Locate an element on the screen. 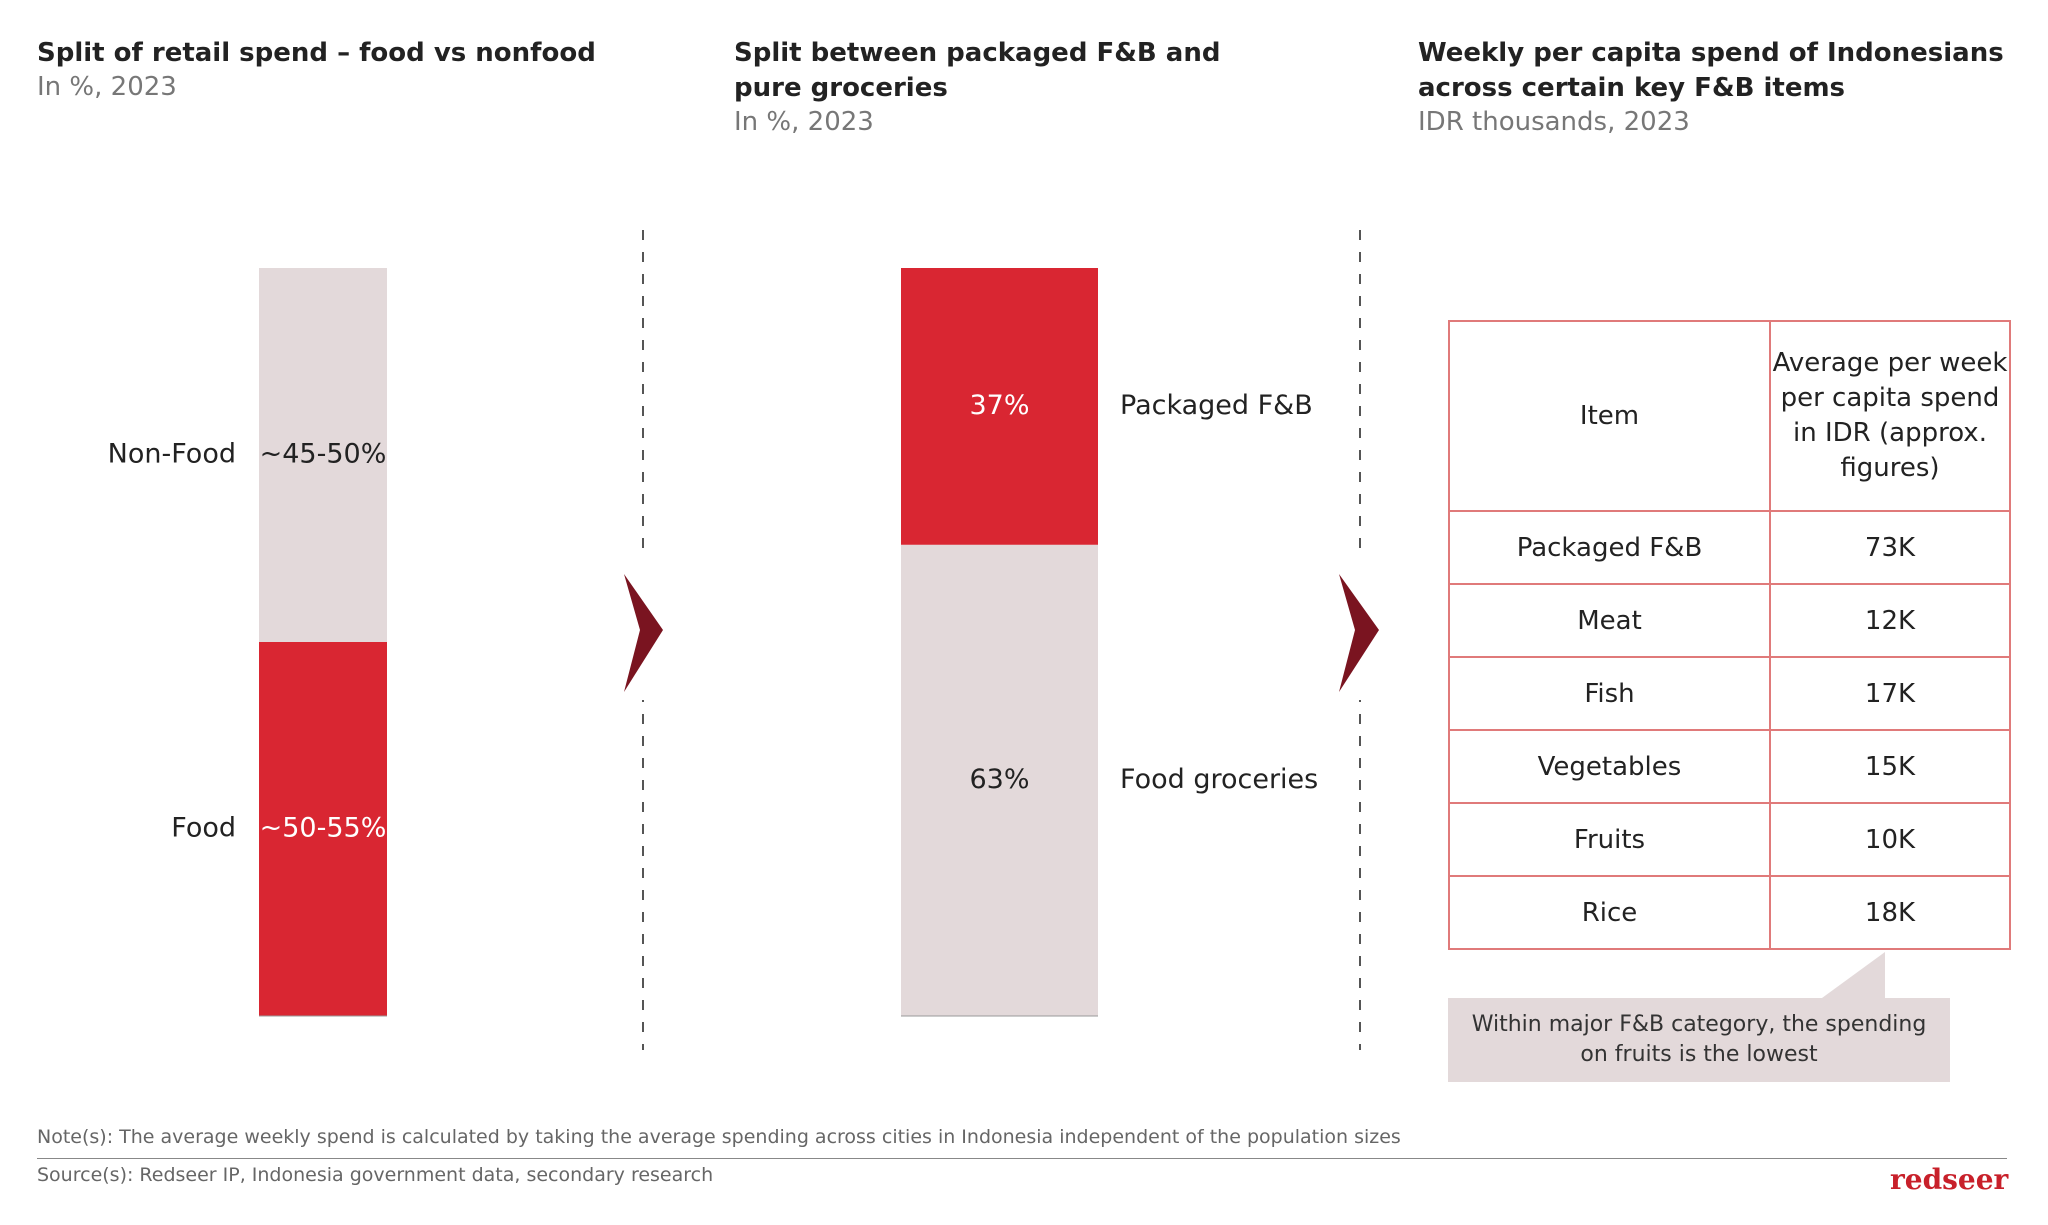 Image resolution: width=2048 pixels, height=1225 pixels. cell: Vegetables is located at coordinates (1609, 766).